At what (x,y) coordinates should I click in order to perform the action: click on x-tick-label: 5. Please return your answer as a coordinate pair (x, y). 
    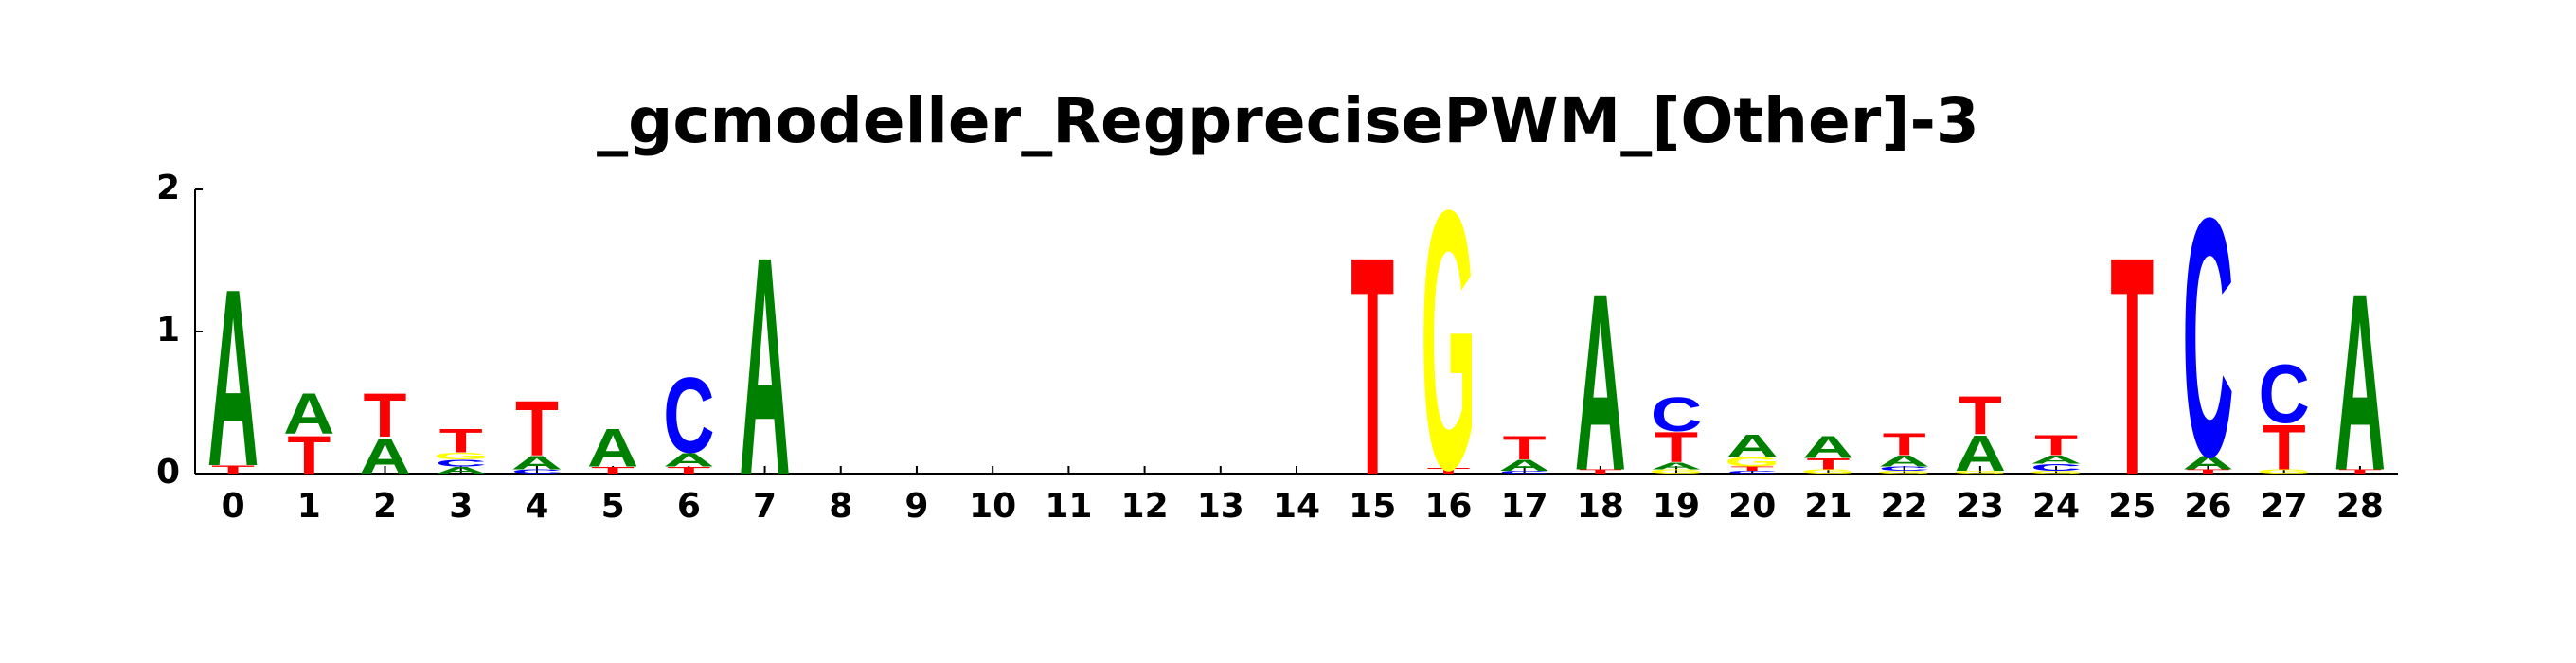
    Looking at the image, I should click on (613, 506).